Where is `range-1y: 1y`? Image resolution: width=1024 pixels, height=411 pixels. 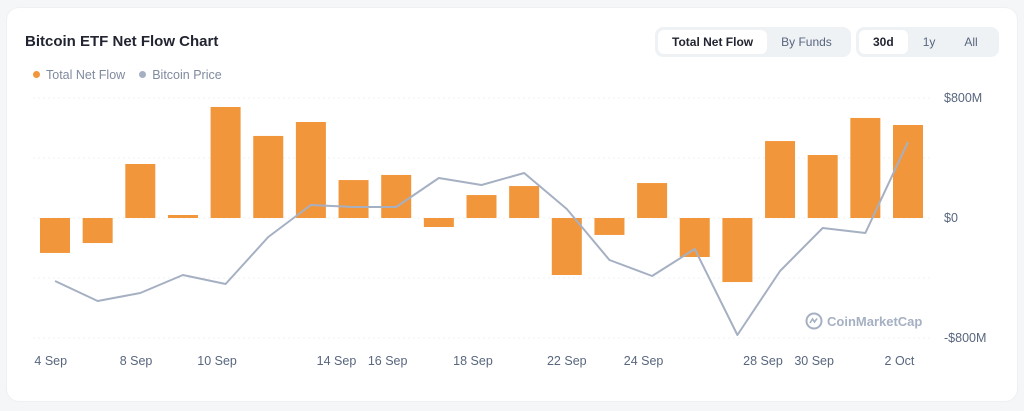
range-1y: 1y is located at coordinates (929, 42).